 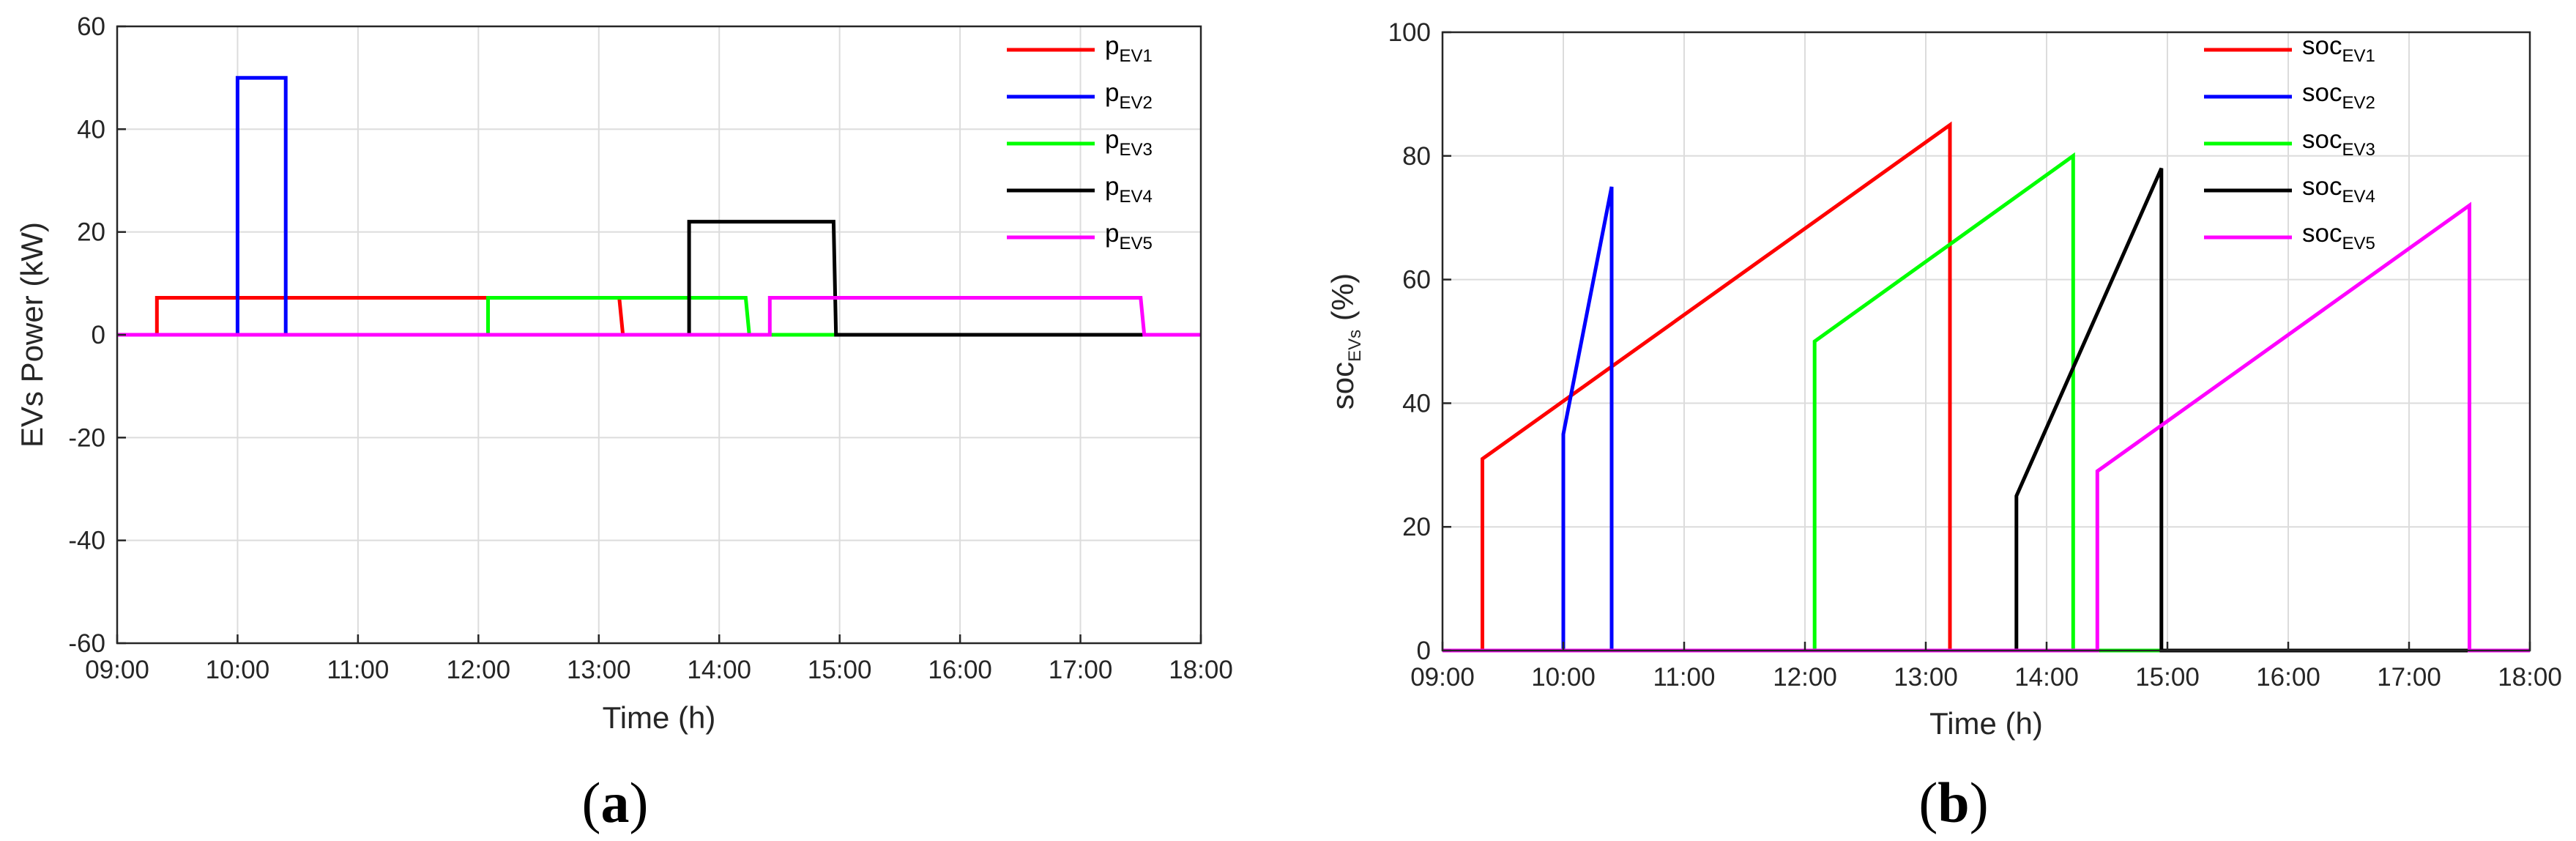 I want to click on y-tick-label: -20, so click(x=86, y=438).